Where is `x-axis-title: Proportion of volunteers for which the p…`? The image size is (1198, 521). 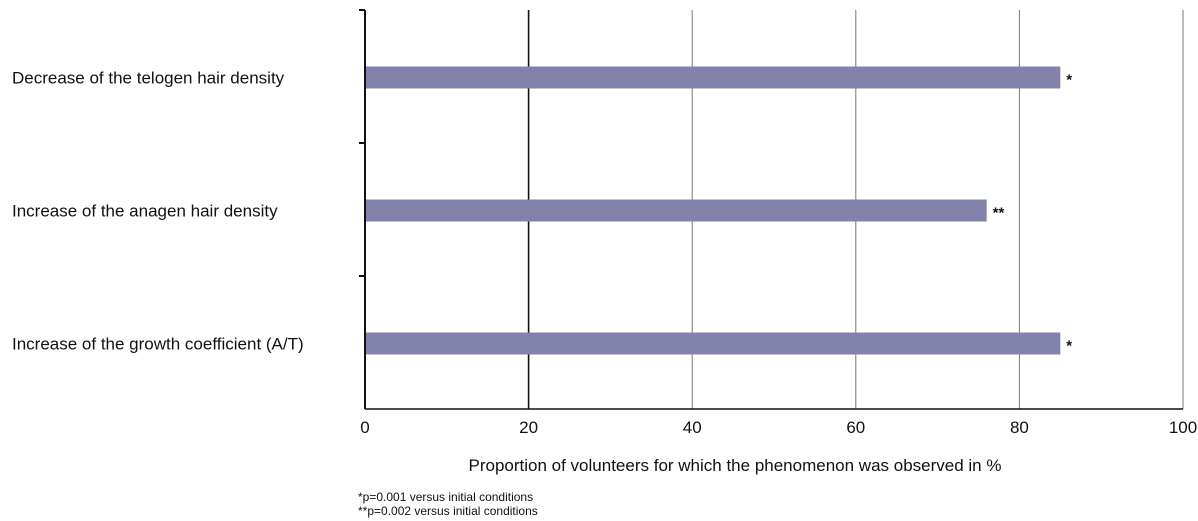 x-axis-title: Proportion of volunteers for which the p… is located at coordinates (735, 465).